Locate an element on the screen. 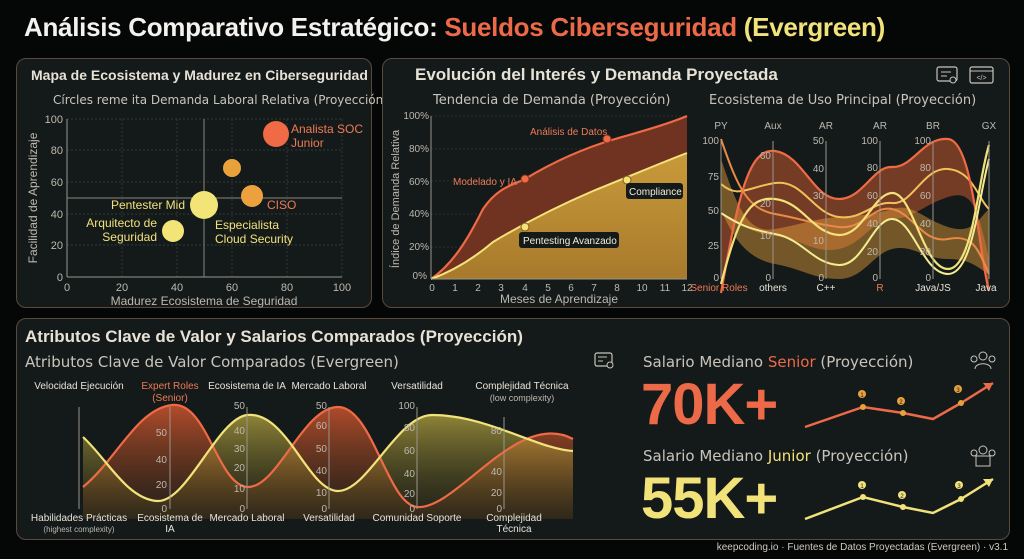 The width and height of the screenshot is (1024, 559). svg-text: Comunidad Soporte is located at coordinates (417, 518).